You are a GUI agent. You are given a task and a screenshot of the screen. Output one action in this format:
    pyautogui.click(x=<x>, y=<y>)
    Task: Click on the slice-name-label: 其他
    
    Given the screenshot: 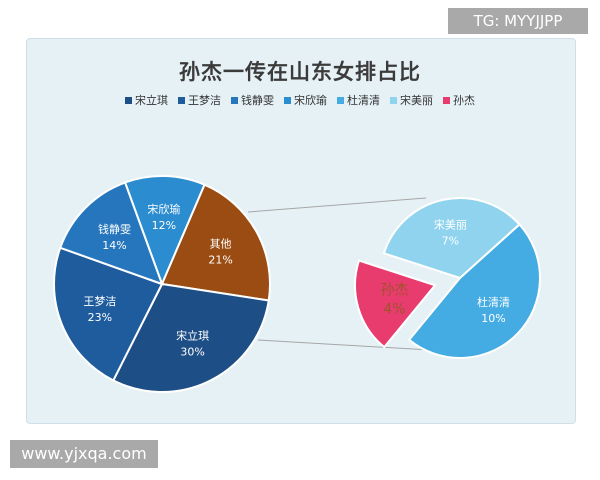 What is the action you would take?
    pyautogui.click(x=221, y=244)
    